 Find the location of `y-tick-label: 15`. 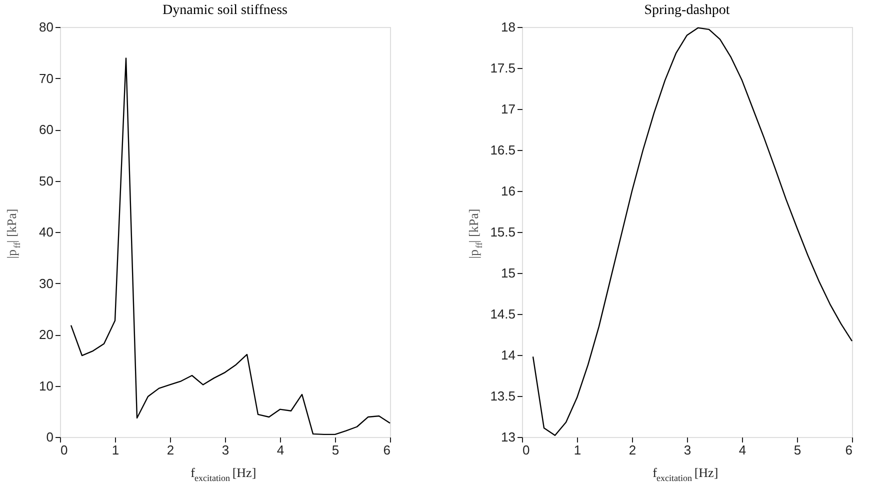

y-tick-label: 15 is located at coordinates (508, 273).